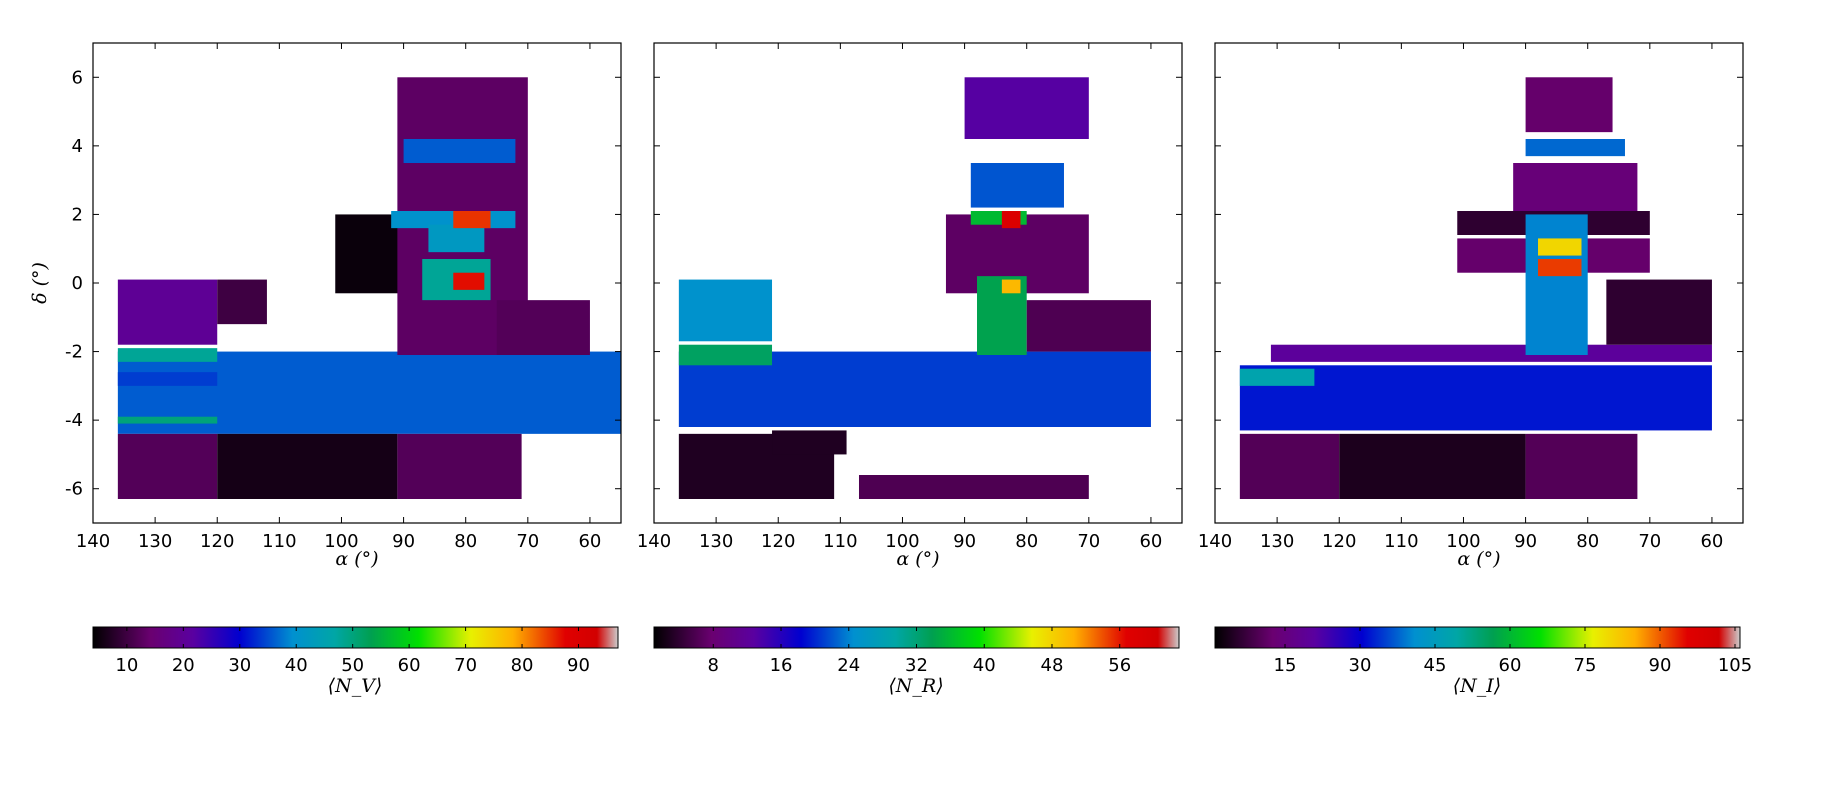 This screenshot has height=801, width=1827. What do you see at coordinates (781, 665) in the screenshot?
I see `colorbar-tick-label: 16` at bounding box center [781, 665].